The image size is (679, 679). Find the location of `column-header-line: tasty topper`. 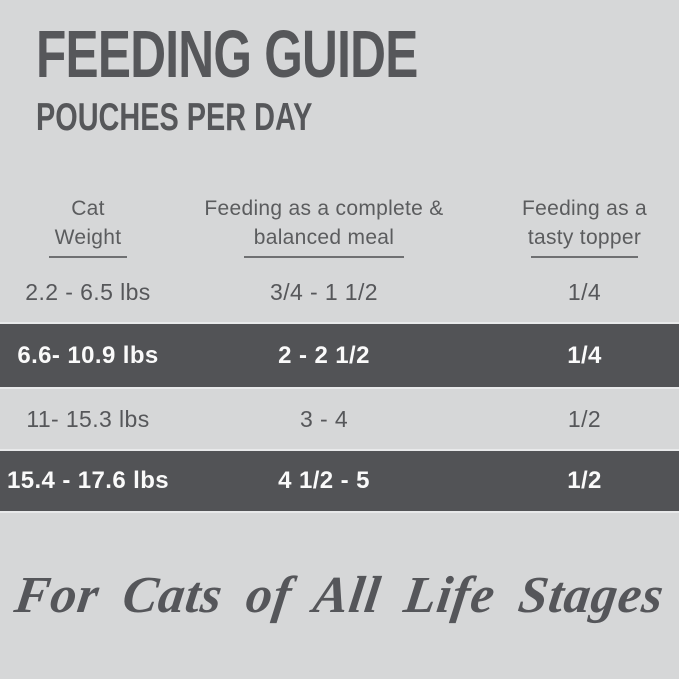

column-header-line: tasty topper is located at coordinates (584, 237).